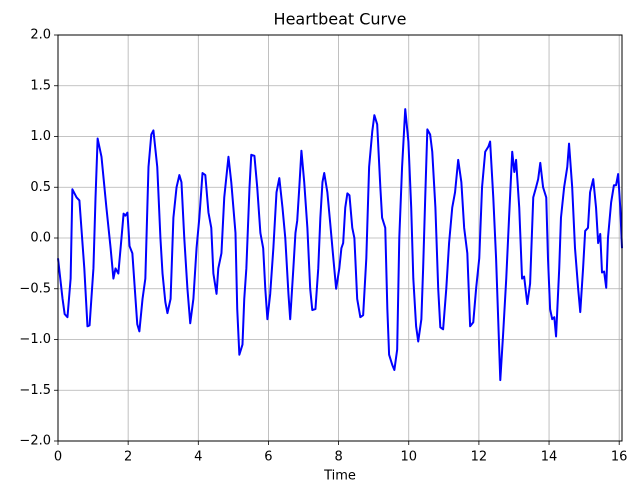 This screenshot has height=480, width=640. What do you see at coordinates (35, 390) in the screenshot?
I see `y-tick-label: −1.5` at bounding box center [35, 390].